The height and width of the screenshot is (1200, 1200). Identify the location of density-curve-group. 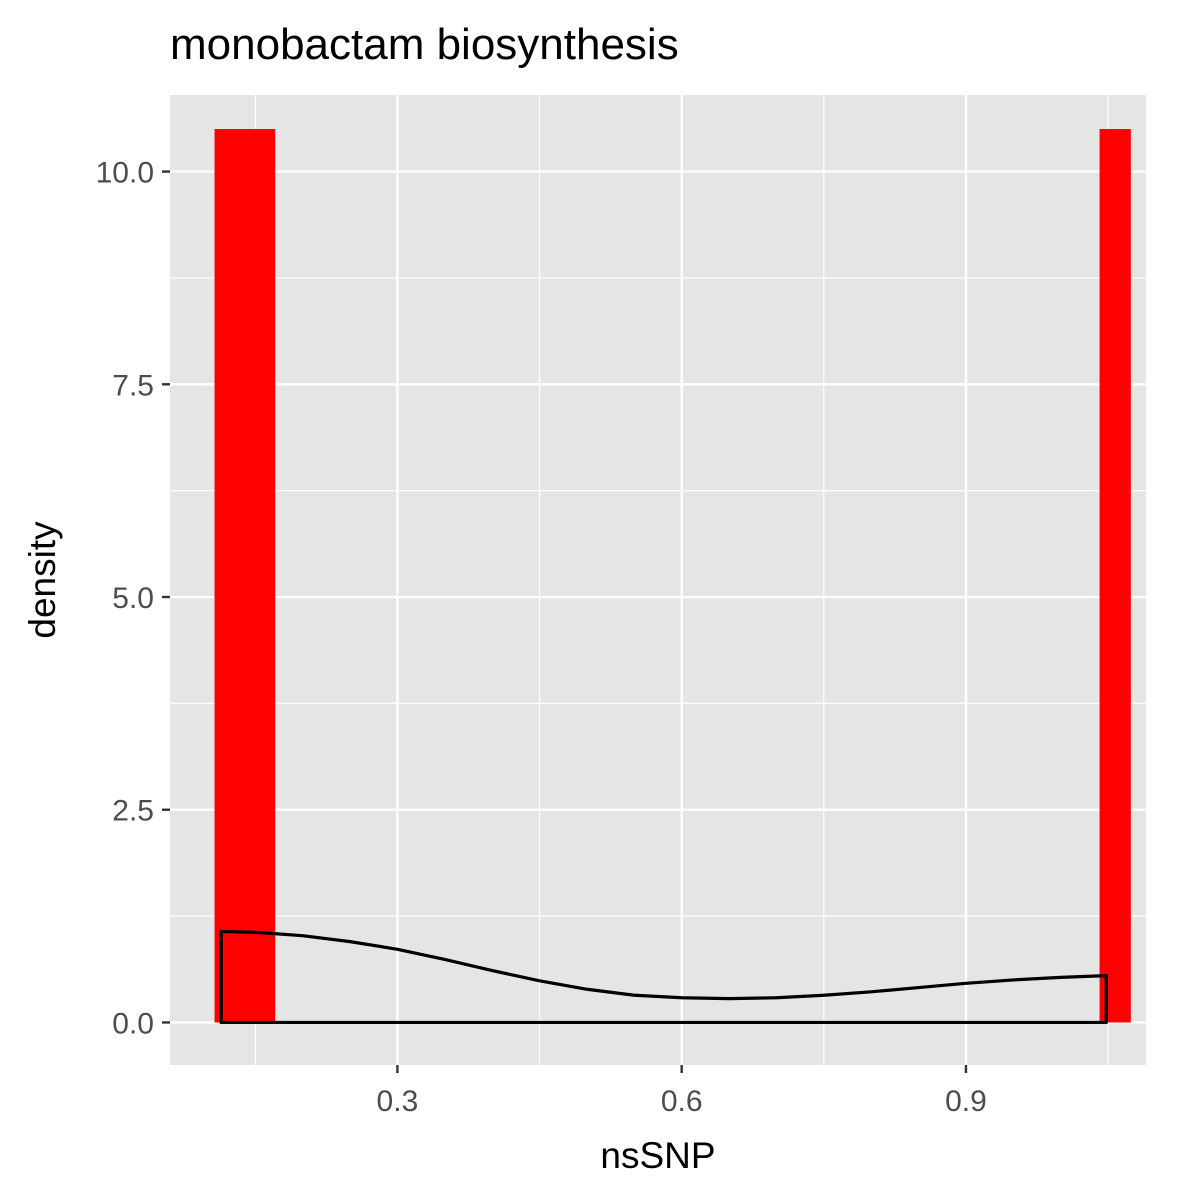
(663, 977).